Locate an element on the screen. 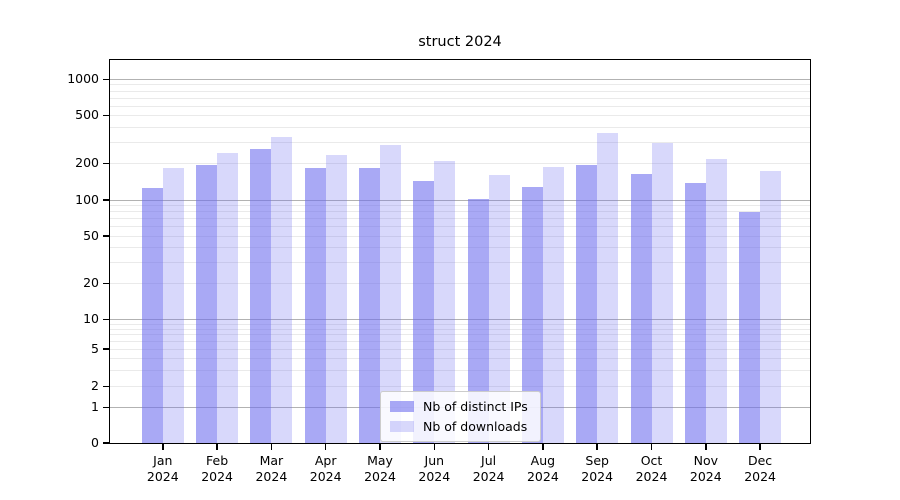  y-tick-label-5: 5 is located at coordinates (95, 348).